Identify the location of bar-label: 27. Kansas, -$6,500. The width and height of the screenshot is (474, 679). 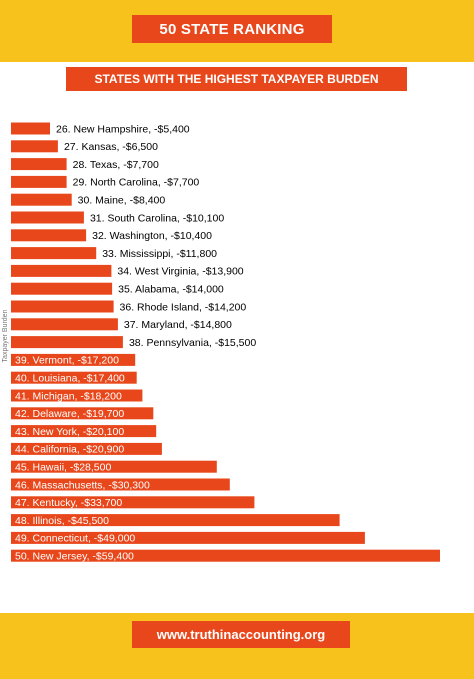
(111, 147).